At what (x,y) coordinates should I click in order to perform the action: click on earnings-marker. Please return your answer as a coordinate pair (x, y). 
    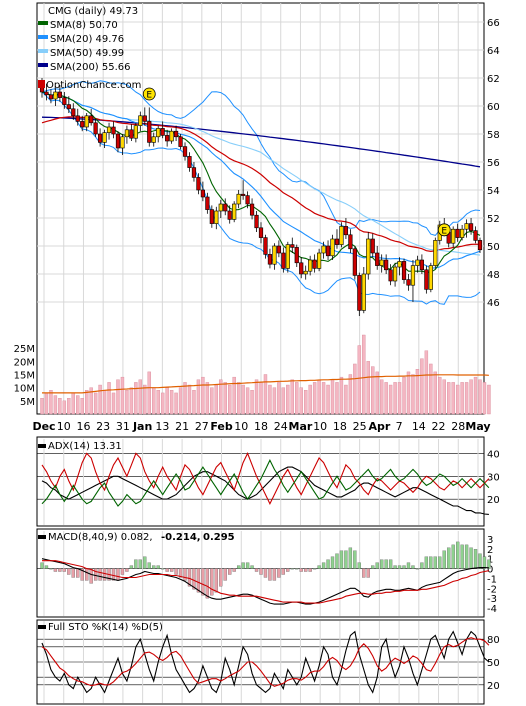
    Looking at the image, I should click on (149, 94).